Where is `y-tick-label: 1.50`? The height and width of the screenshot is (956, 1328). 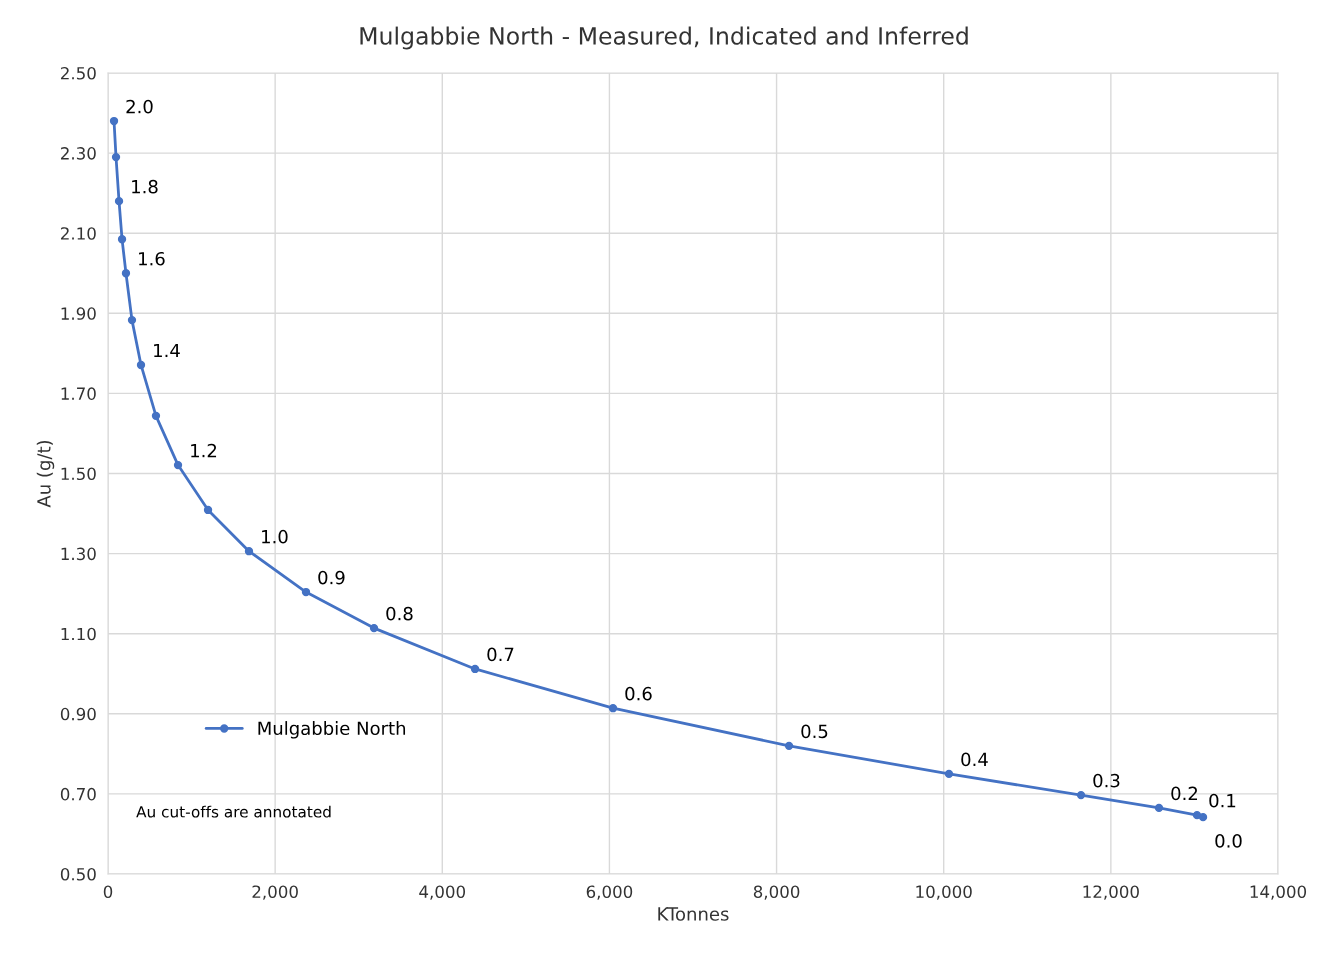
y-tick-label: 1.50 is located at coordinates (78, 474).